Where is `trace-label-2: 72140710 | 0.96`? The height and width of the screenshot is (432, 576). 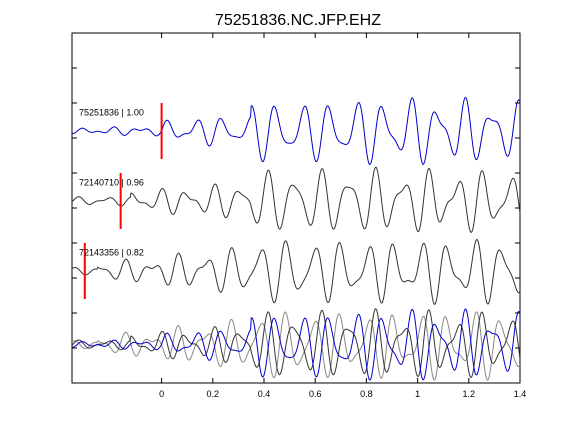
trace-label-2: 72140710 | 0.96 is located at coordinates (111, 182).